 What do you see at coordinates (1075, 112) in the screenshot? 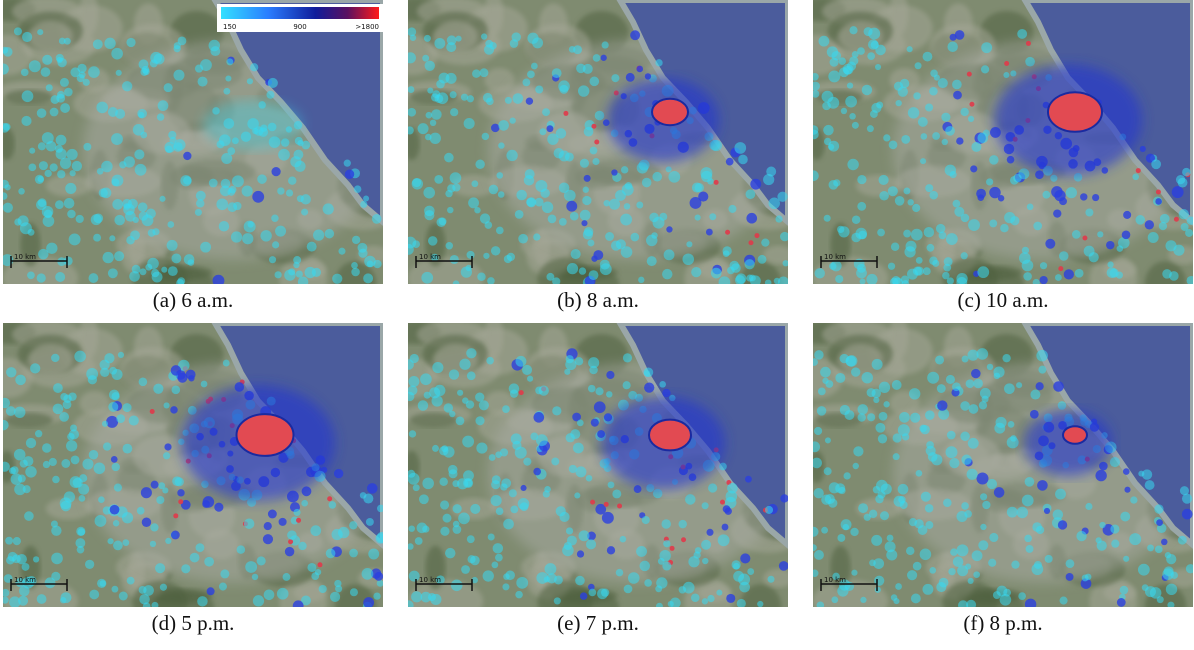
I see `heat-core` at bounding box center [1075, 112].